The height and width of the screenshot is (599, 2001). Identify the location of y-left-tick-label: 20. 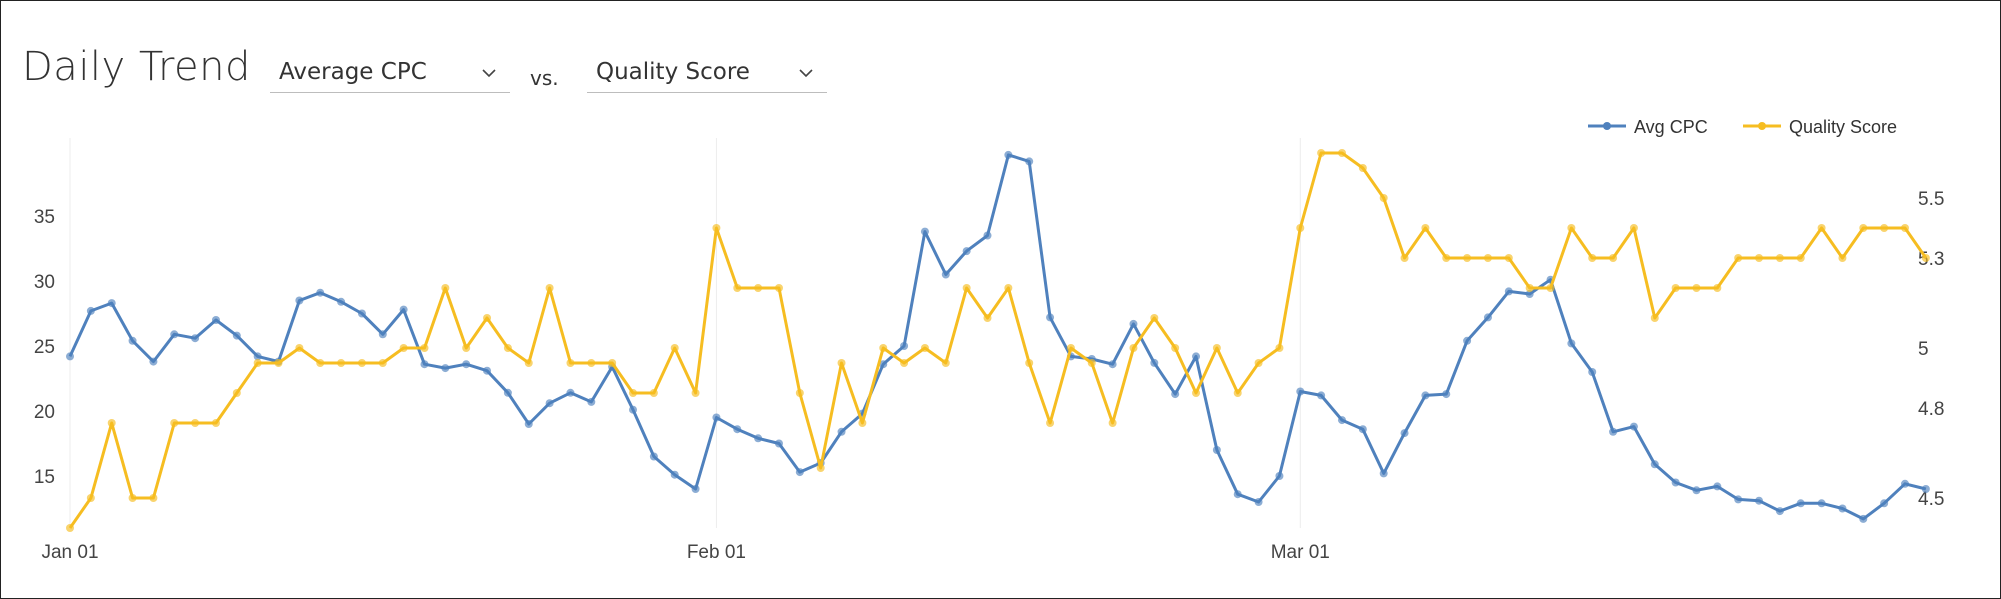
(44, 412).